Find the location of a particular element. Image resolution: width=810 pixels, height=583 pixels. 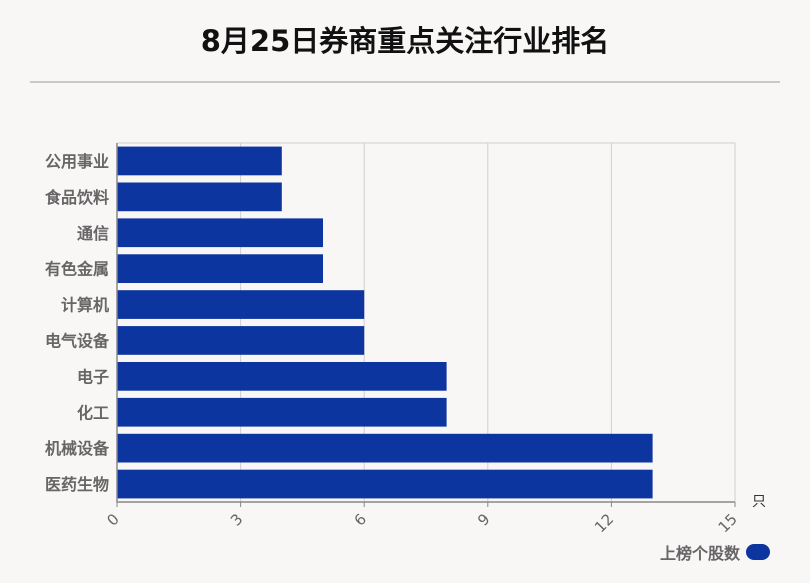

category-label: 电气设备 is located at coordinates (77, 340).